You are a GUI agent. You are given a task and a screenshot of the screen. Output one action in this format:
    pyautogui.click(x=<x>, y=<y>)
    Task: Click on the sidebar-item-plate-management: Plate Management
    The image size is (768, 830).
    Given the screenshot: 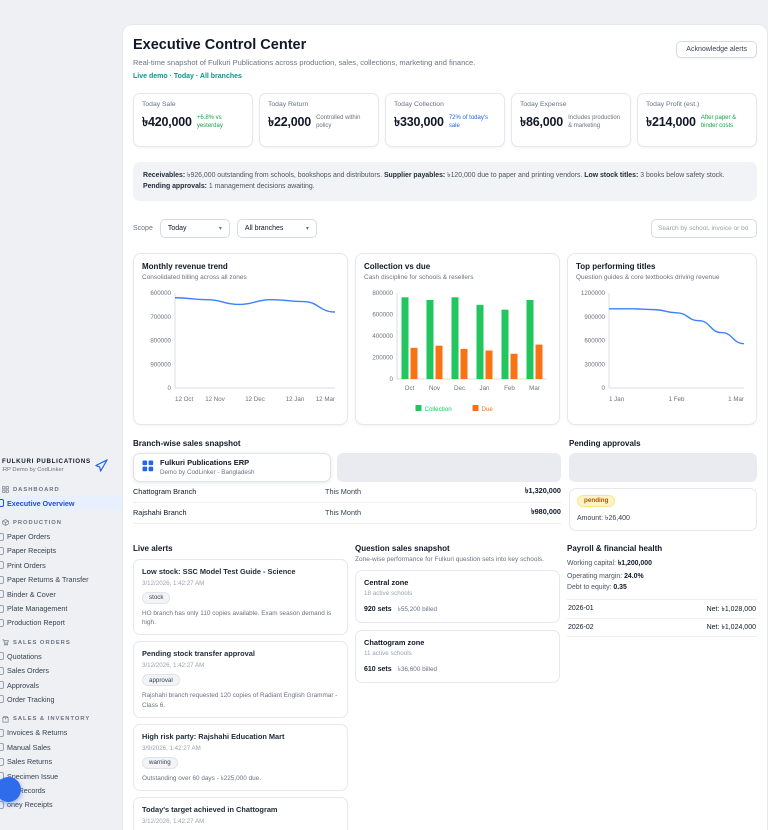 What is the action you would take?
    pyautogui.click(x=61, y=608)
    